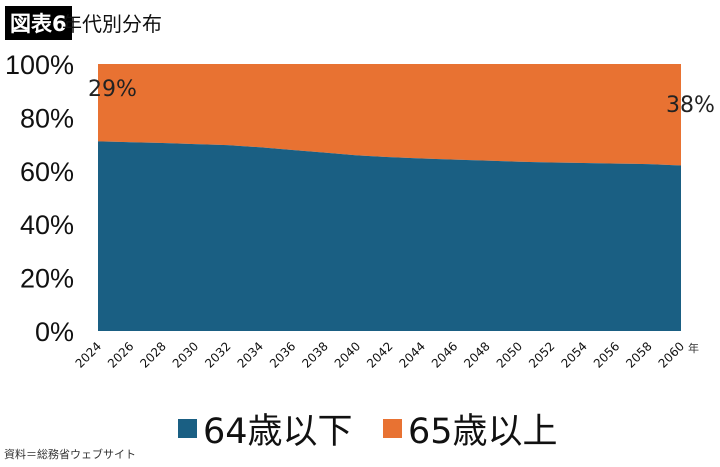 This screenshot has width=720, height=467. I want to click on y-tick-label: 20%, so click(47, 279).